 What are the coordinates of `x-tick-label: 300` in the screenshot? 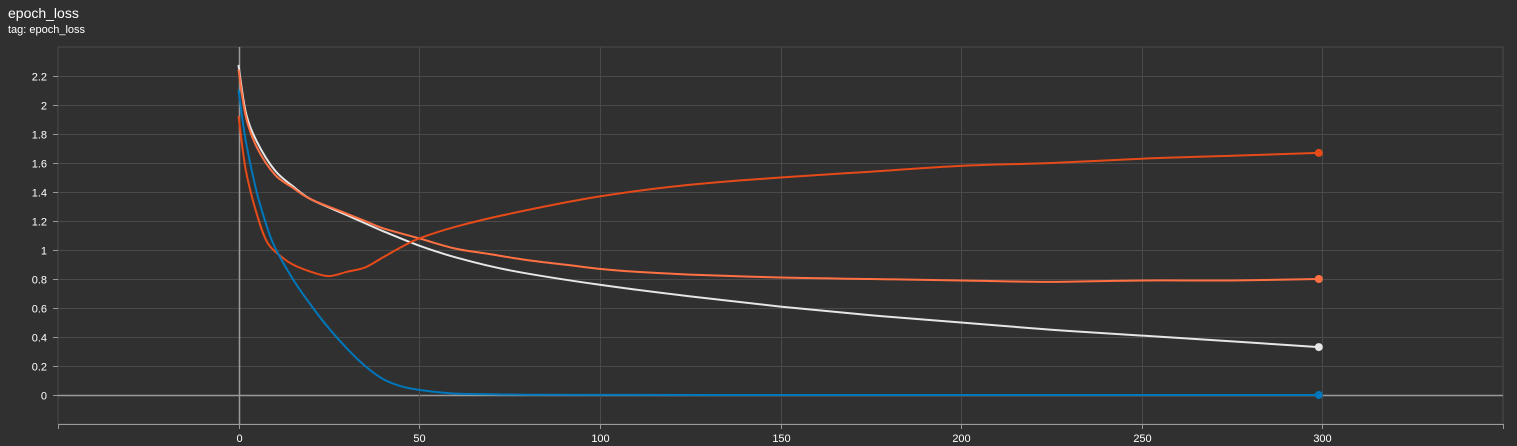 It's located at (1322, 439).